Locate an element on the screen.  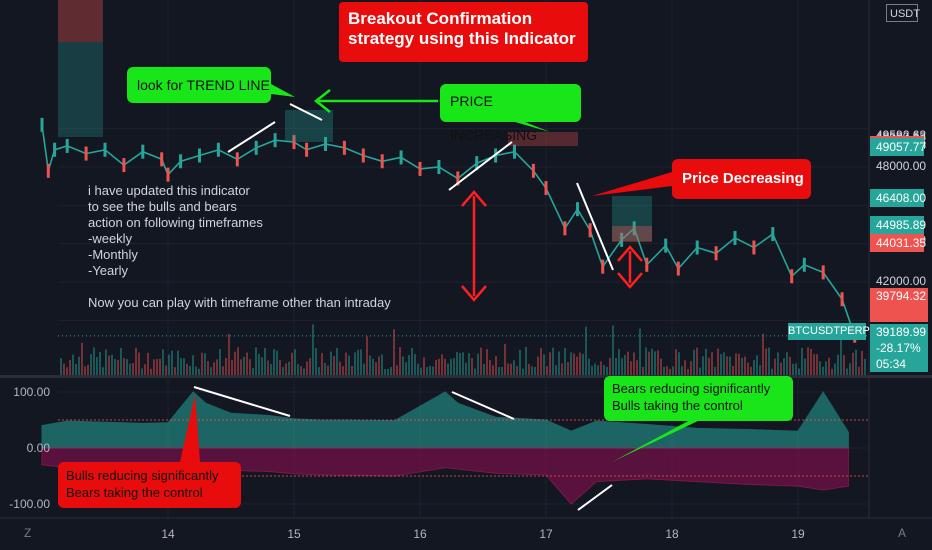
price-decreasing-callout: Price Decreasing is located at coordinates (741, 179).